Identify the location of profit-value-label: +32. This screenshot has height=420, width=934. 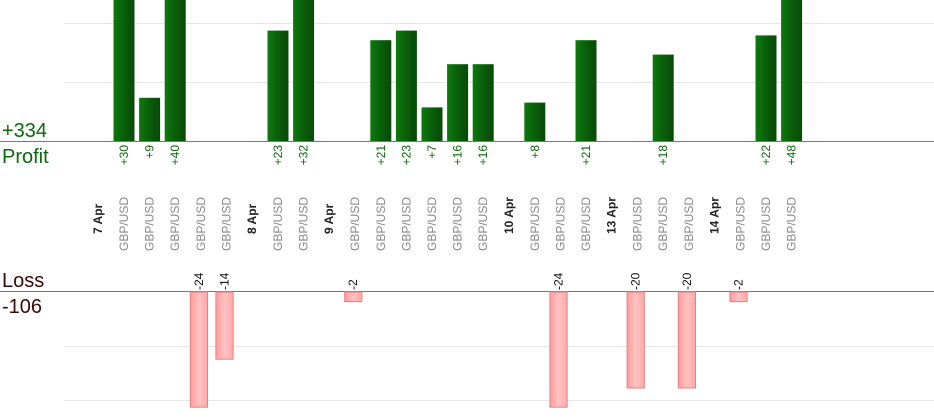
(304, 155).